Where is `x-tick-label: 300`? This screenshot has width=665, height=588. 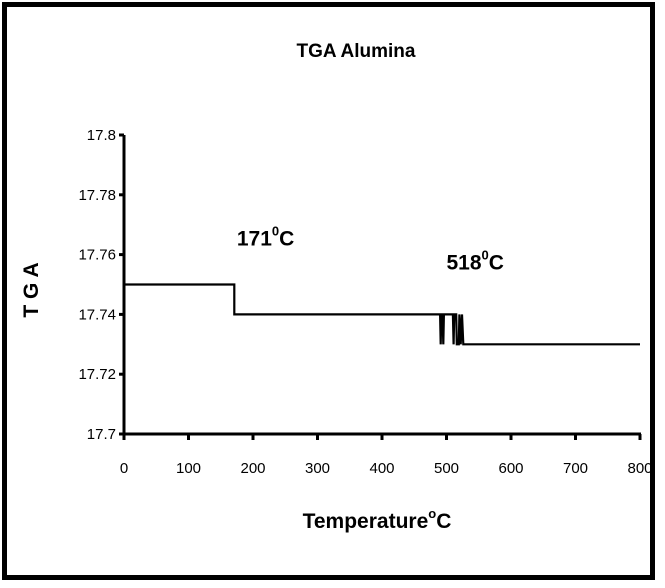
x-tick-label: 300 is located at coordinates (317, 468).